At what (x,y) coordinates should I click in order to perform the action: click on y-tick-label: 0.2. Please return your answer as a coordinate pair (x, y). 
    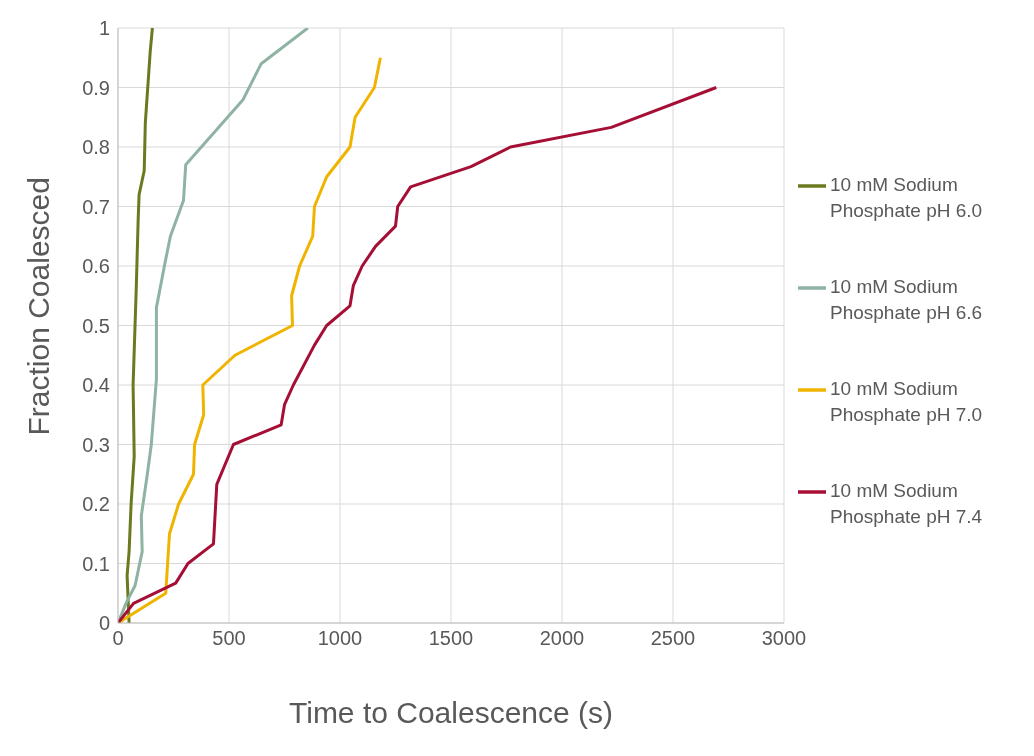
    Looking at the image, I should click on (96, 504).